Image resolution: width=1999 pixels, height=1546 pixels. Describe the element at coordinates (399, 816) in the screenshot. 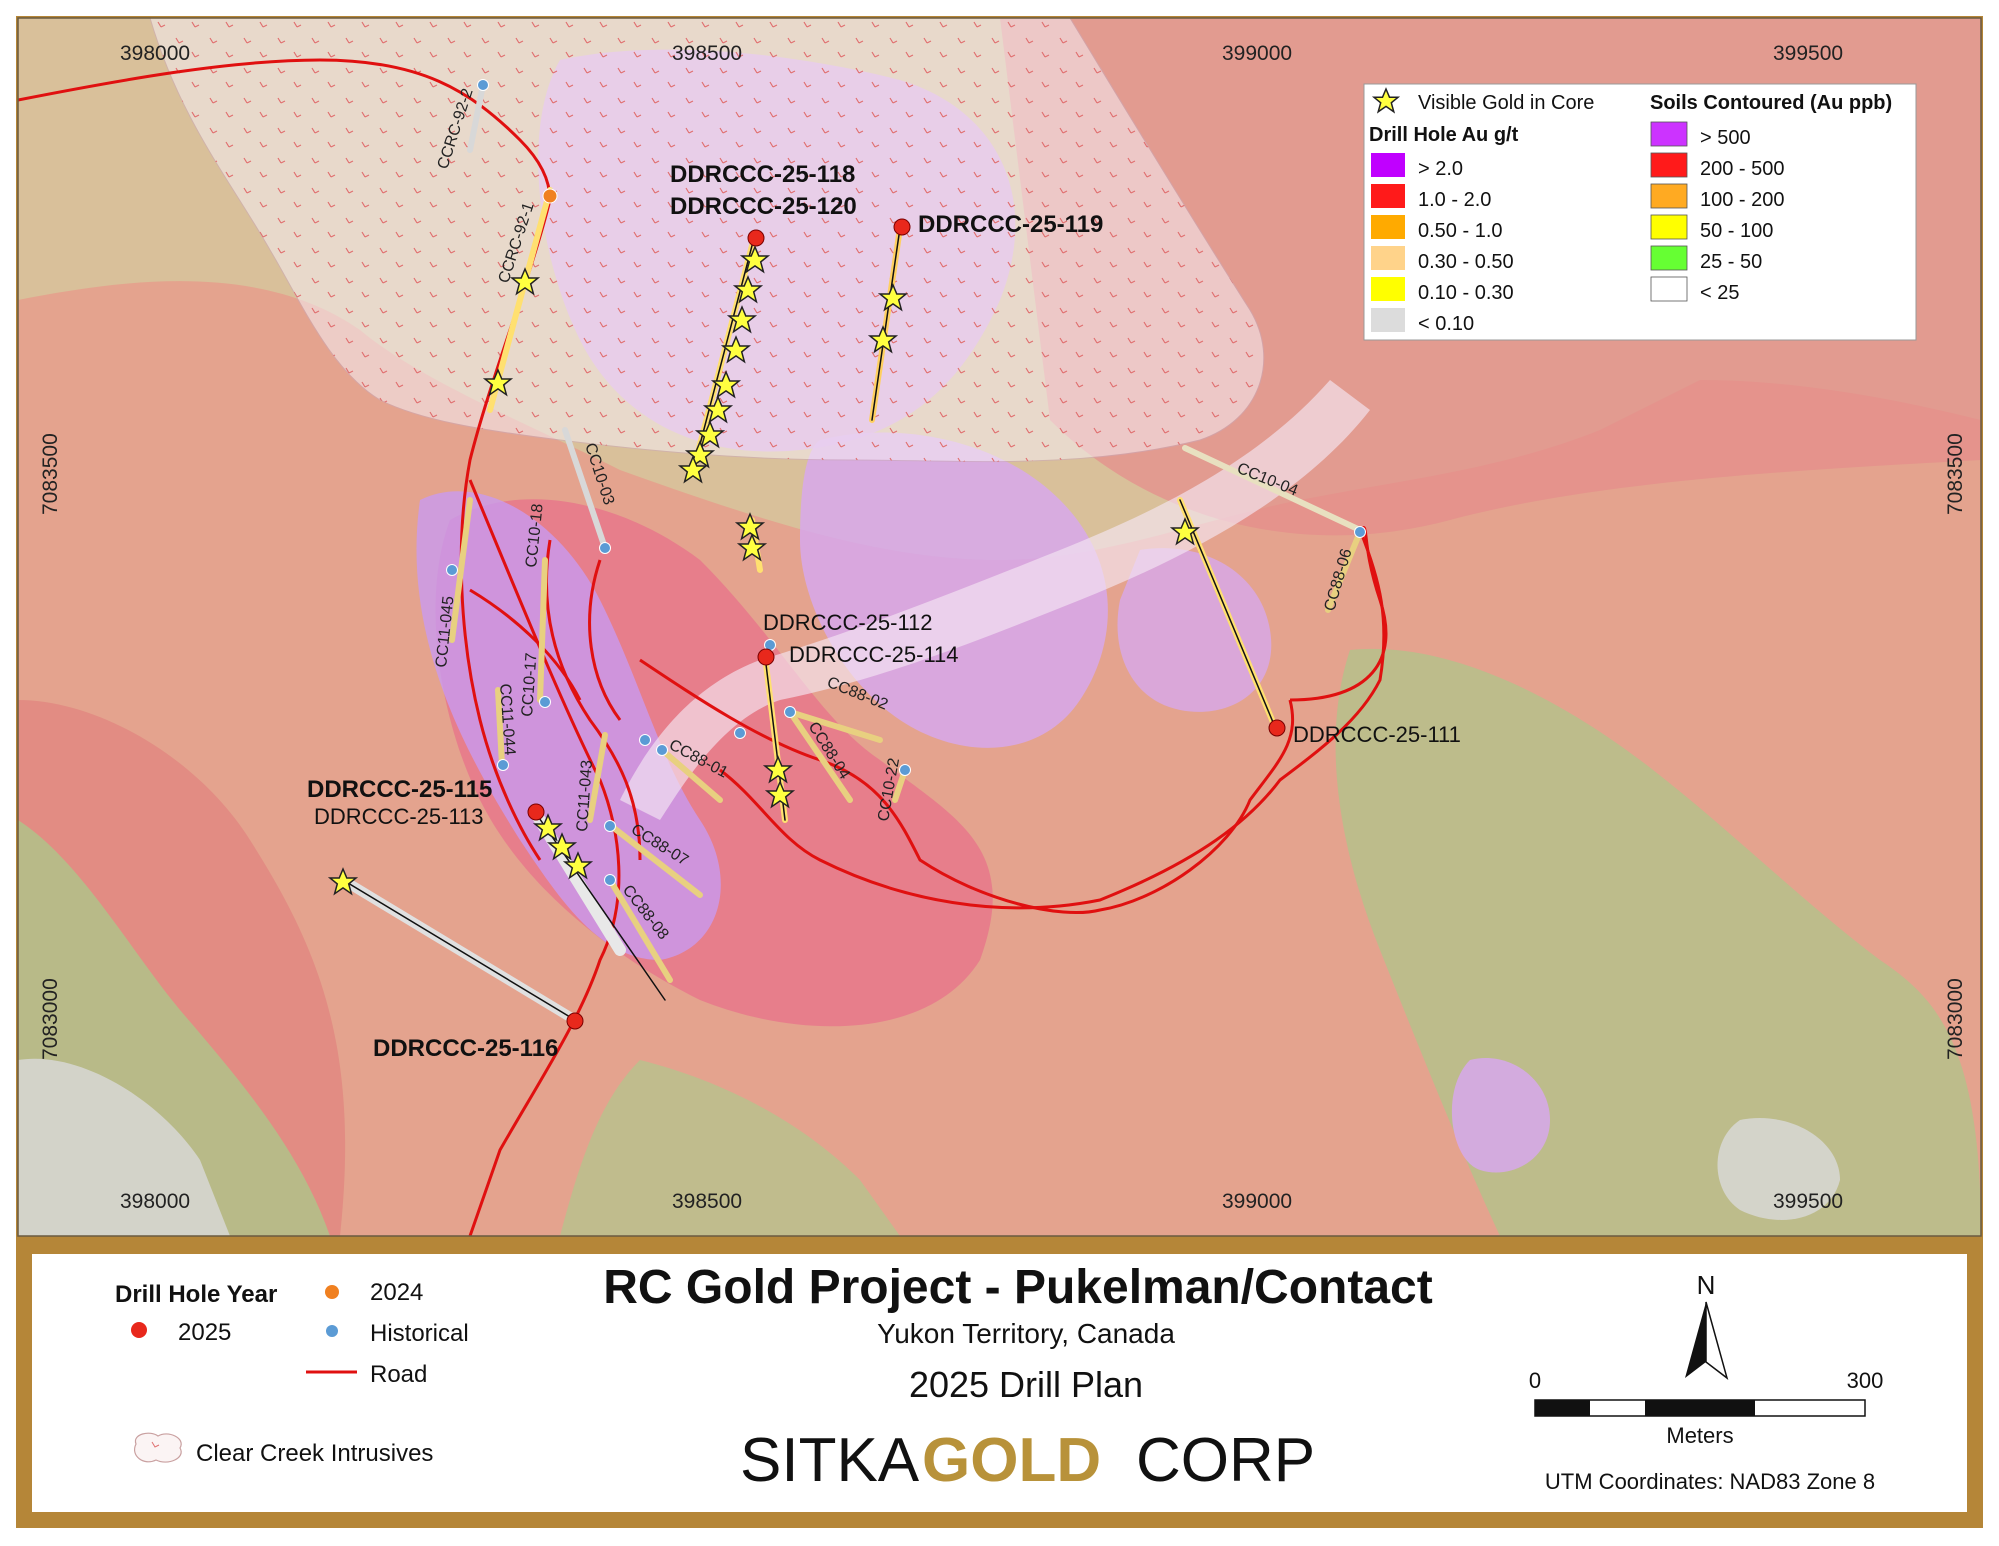

I see `label-ddrccc-25-113: DDRCCC-25-113` at that location.